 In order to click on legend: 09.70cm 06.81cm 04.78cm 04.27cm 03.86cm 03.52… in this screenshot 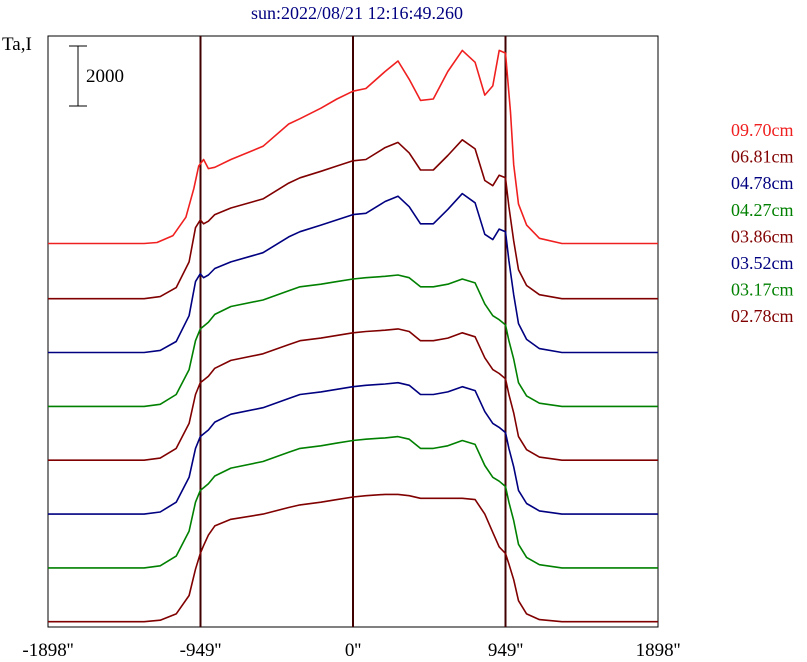, I will do `click(762, 223)`.